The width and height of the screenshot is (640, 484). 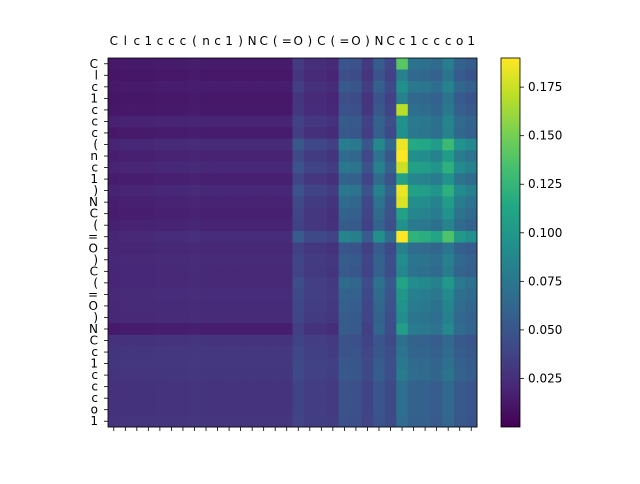 I want to click on x-tick-label: c, so click(x=217, y=41).